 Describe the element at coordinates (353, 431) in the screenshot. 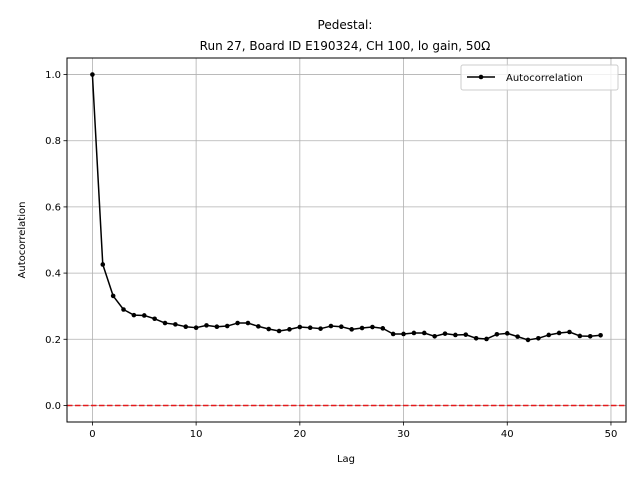

I see `x-axis-ticks: 0 10 20 30 40 50` at that location.